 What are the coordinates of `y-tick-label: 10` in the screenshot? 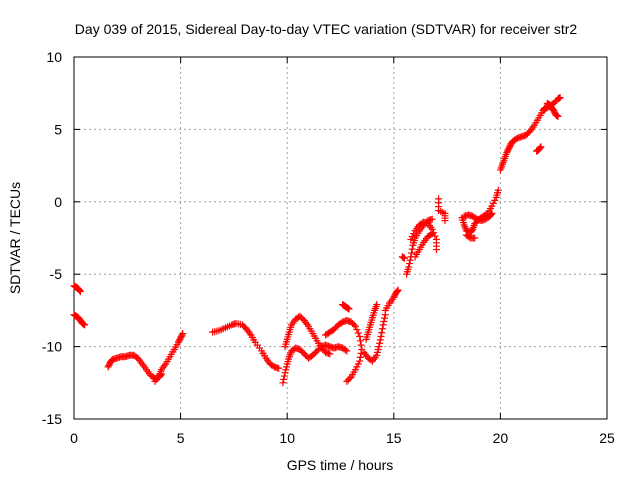 It's located at (54, 57).